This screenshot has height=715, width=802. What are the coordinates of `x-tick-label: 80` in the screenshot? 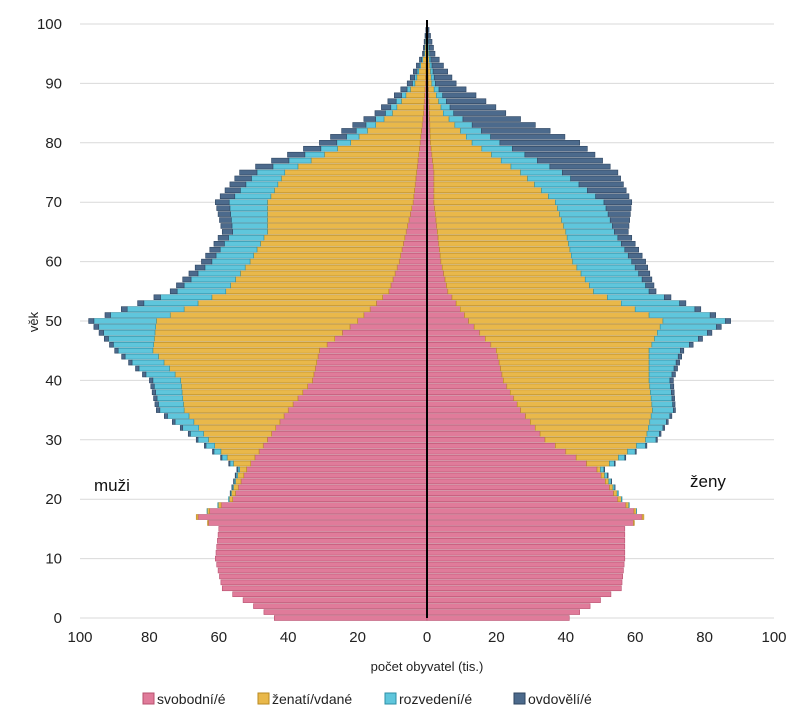 It's located at (149, 637).